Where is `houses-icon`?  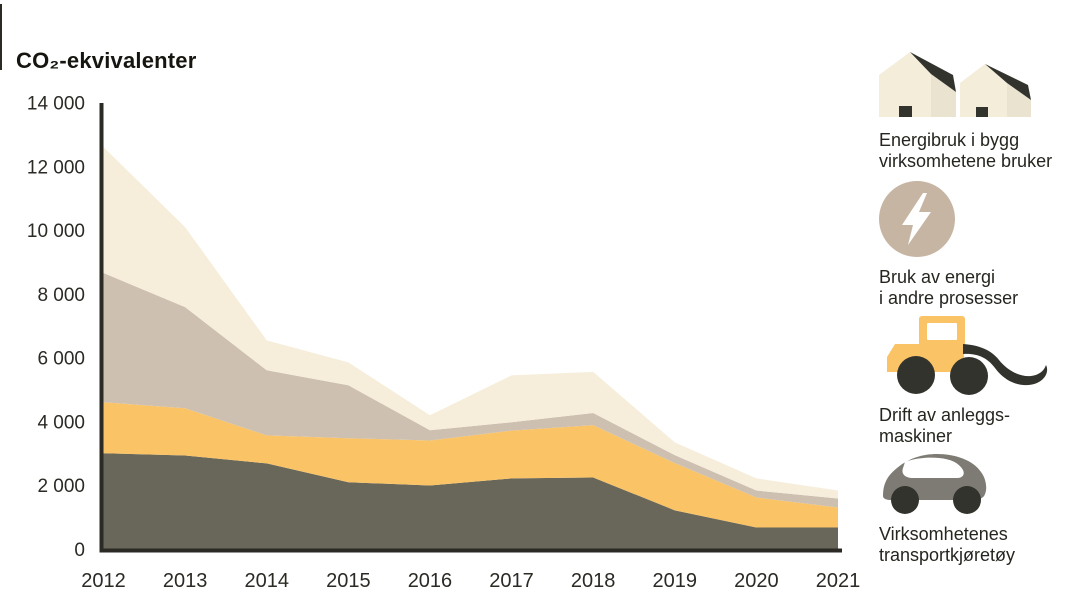 houses-icon is located at coordinates (955, 84).